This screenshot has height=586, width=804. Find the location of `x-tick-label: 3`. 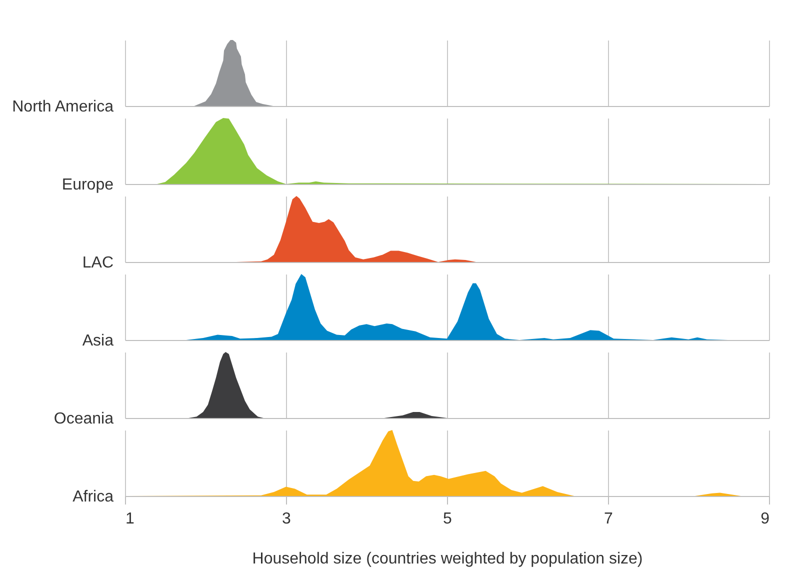

x-tick-label: 3 is located at coordinates (287, 519).